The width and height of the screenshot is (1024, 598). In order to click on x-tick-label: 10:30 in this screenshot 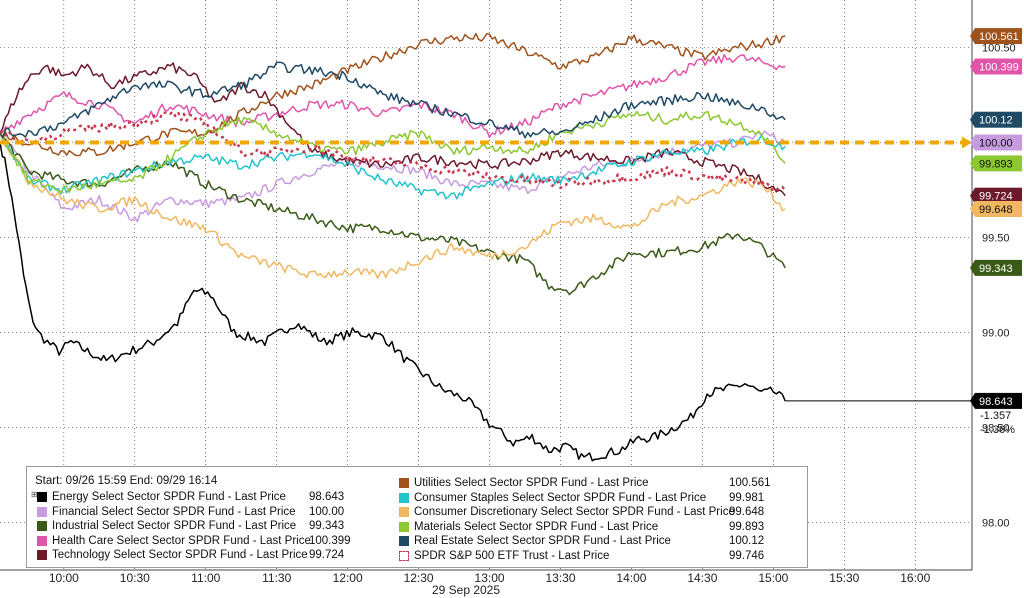, I will do `click(135, 578)`.